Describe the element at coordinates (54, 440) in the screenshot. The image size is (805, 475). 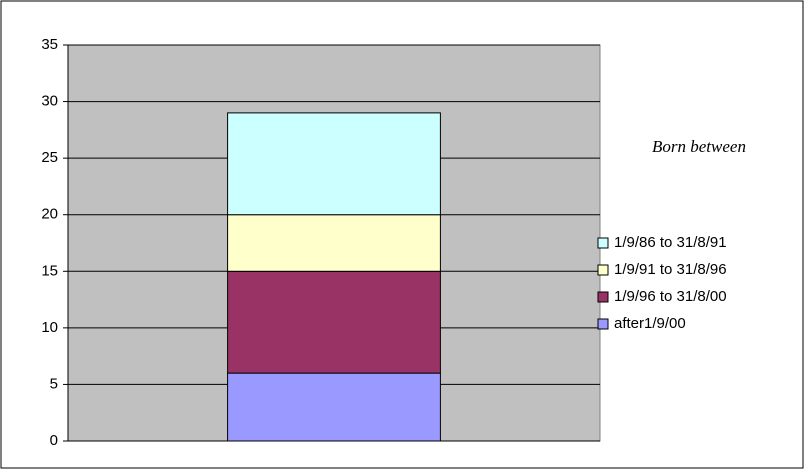
I see `y-tick-label: 0` at that location.